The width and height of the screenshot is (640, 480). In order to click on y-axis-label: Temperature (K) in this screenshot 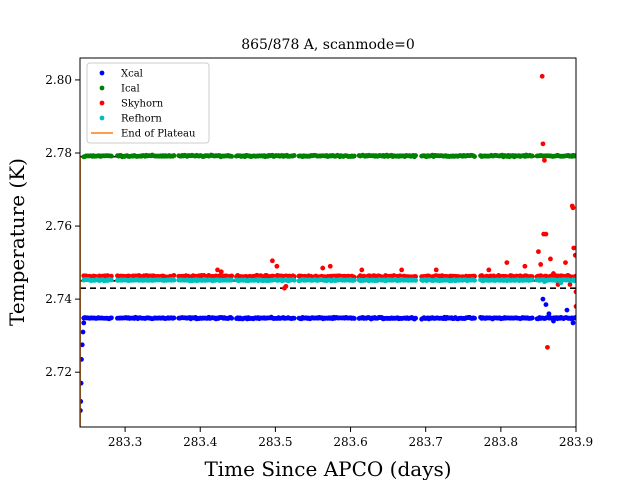, I will do `click(17, 242)`.